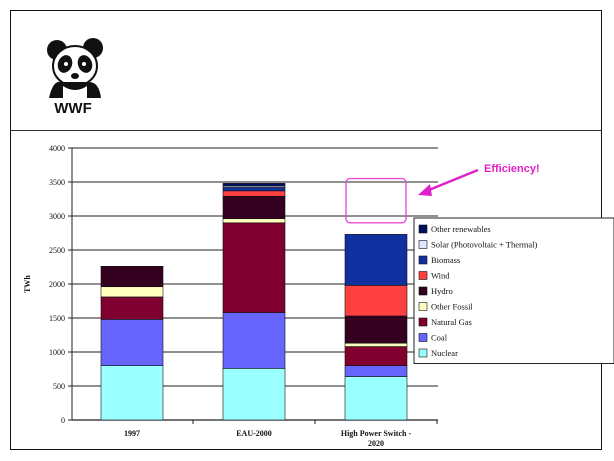  Describe the element at coordinates (376, 443) in the screenshot. I see `x-tick-label: 2020` at that location.